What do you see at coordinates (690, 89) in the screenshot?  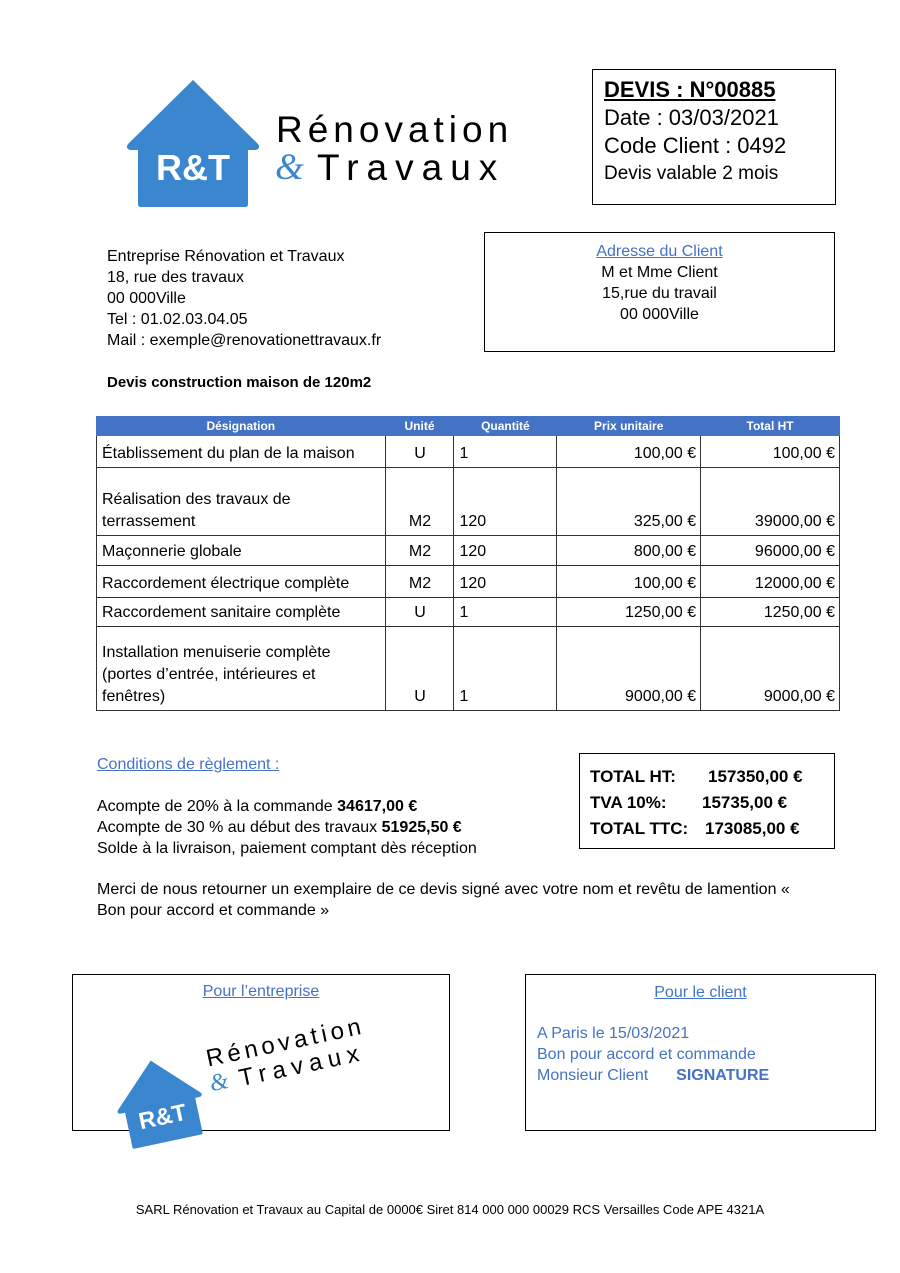 I see `quote-number: DEVIS : N°00885` at bounding box center [690, 89].